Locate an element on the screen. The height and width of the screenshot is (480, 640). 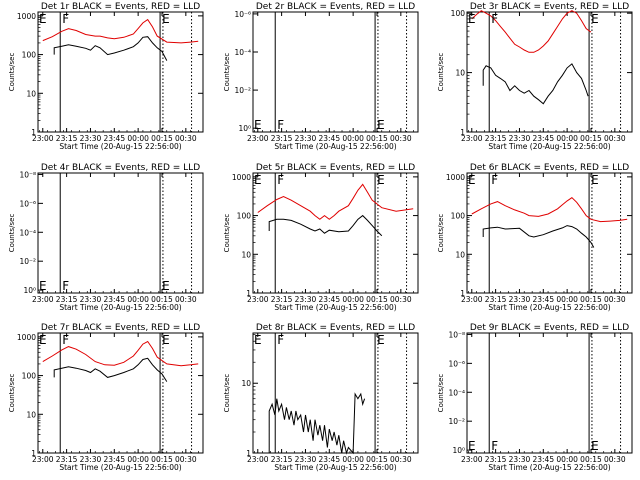
y-tick-label: 10⁻⁸ is located at coordinates (27, 174).